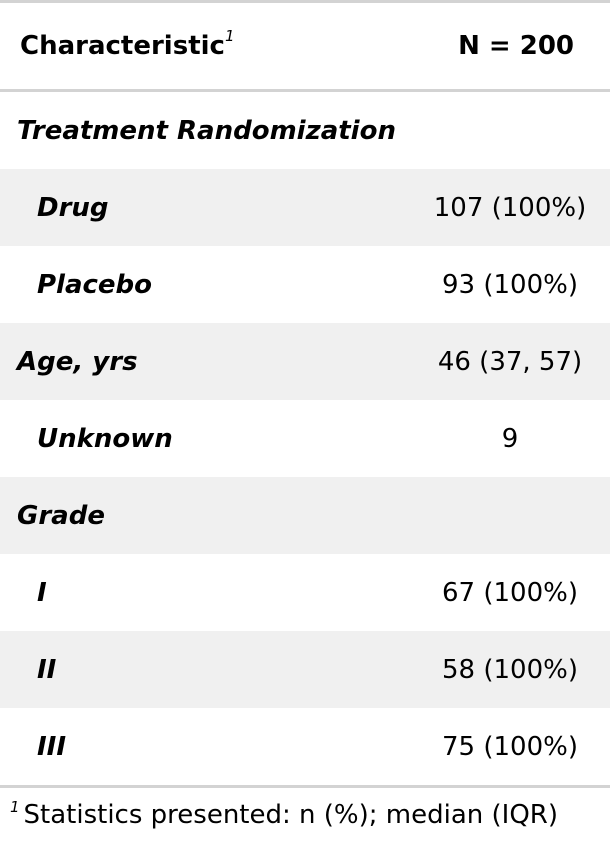  What do you see at coordinates (305, 438) in the screenshot?
I see `table-row-age-unknown: Unknown 9` at bounding box center [305, 438].